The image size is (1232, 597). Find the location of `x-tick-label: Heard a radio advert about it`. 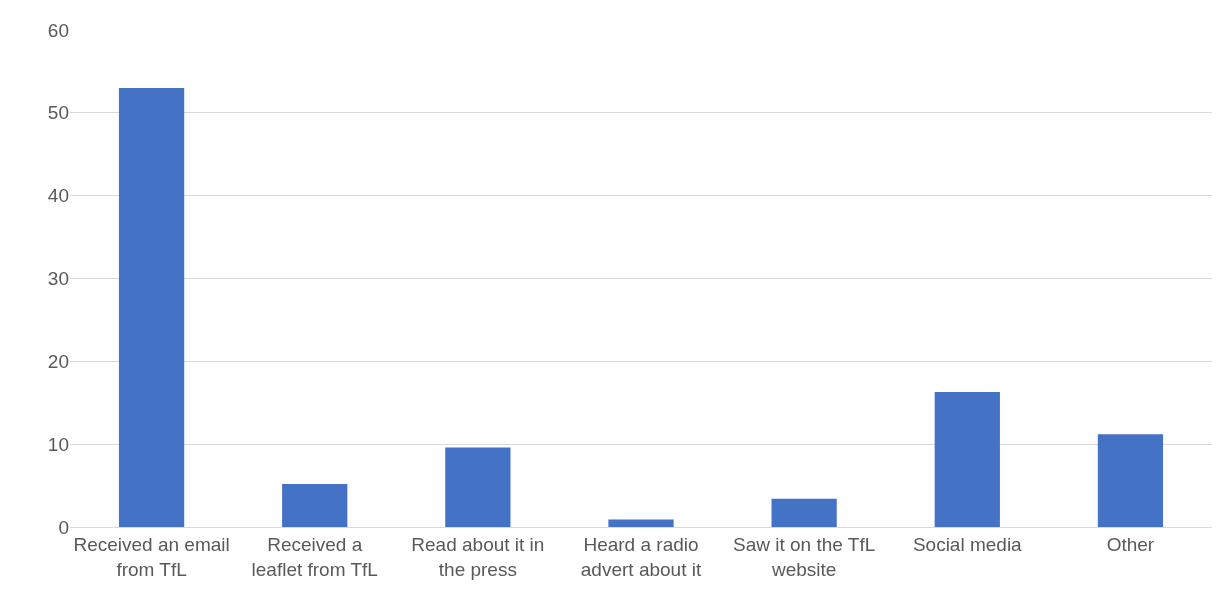

x-tick-label: Heard a radio advert about it is located at coordinates (641, 556).